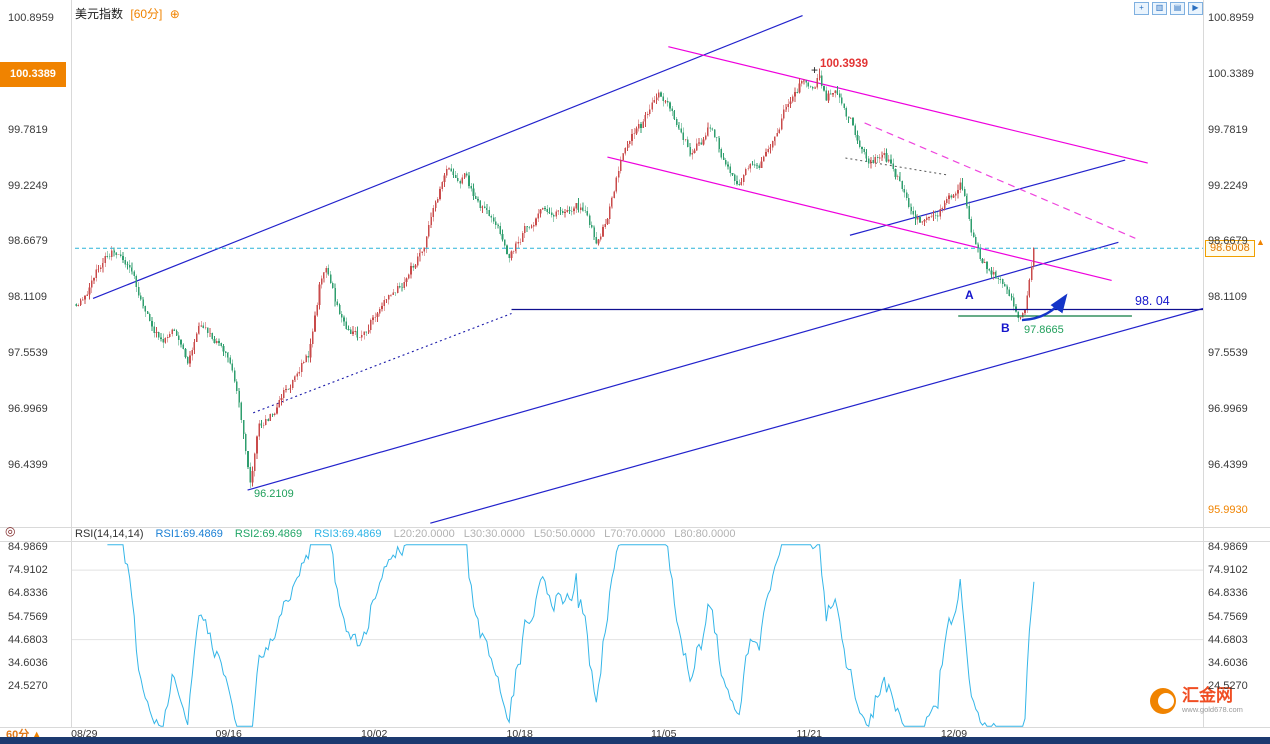  What do you see at coordinates (127, 13) in the screenshot?
I see `chart-legend: 美元指数 [60分] ⊕` at bounding box center [127, 13].